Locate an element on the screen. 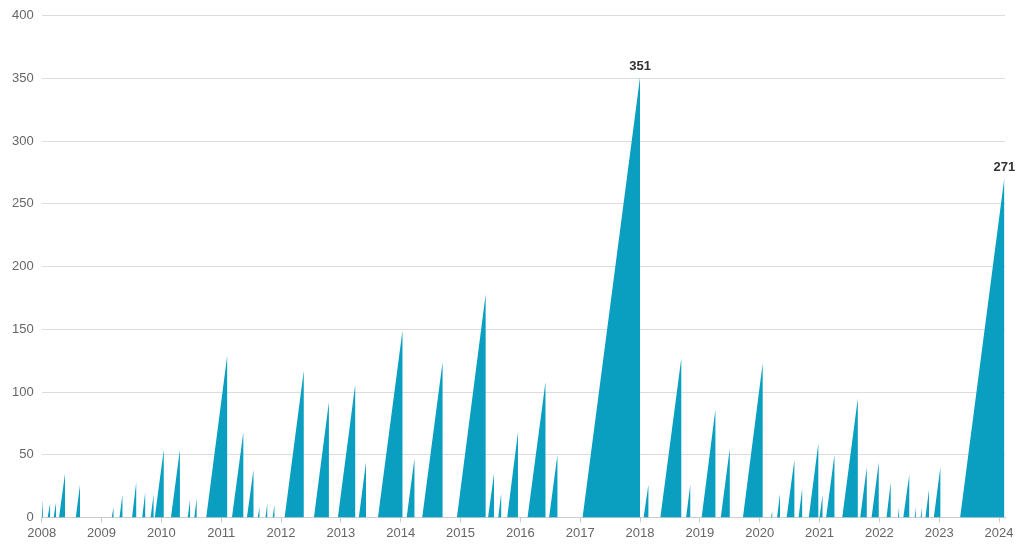  x-tick-label: 2016 is located at coordinates (520, 532).